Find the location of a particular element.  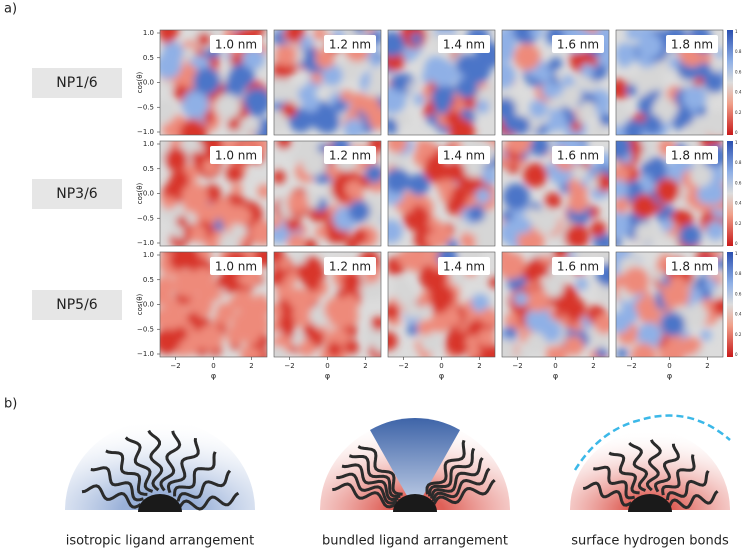

x-tick-label: 0 is located at coordinates (669, 366).